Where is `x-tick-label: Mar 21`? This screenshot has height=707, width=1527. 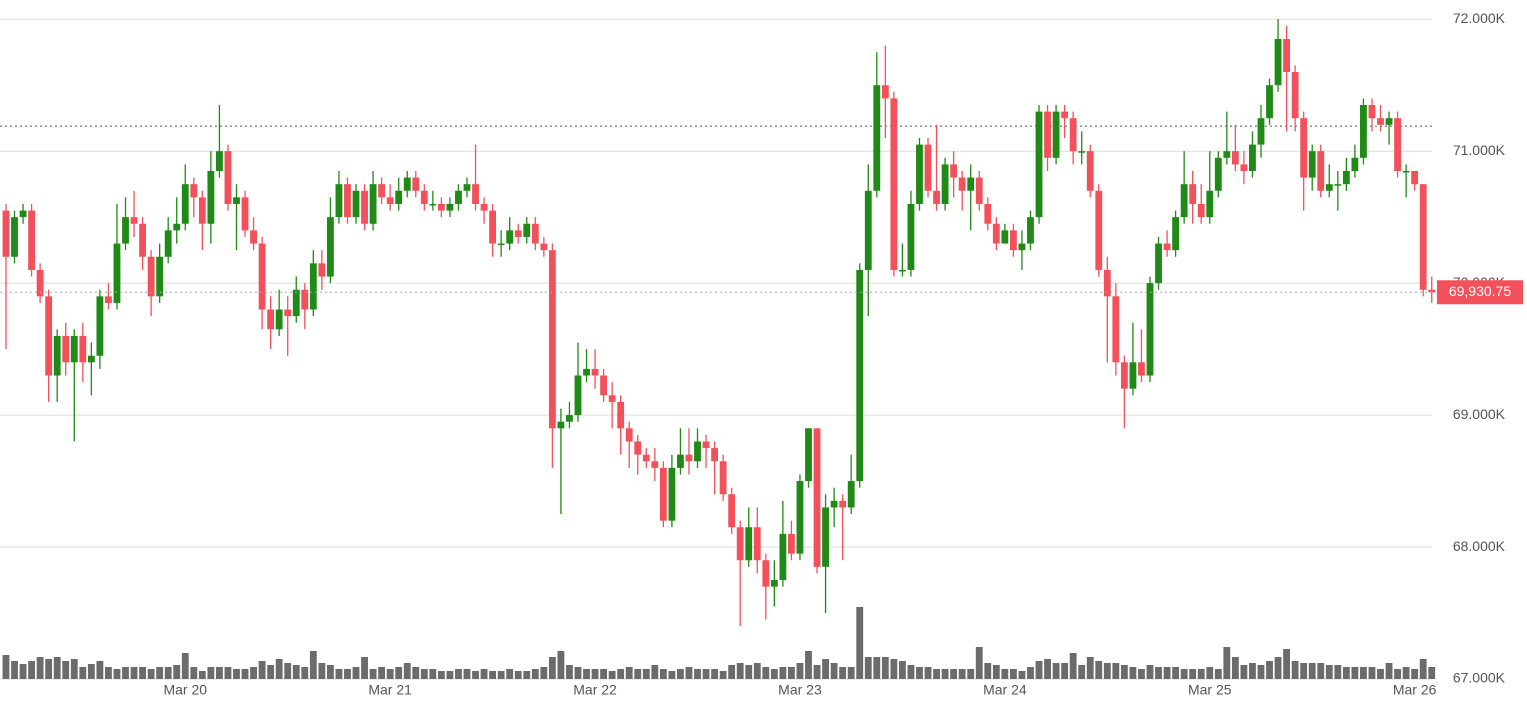 x-tick-label: Mar 21 is located at coordinates (390, 690).